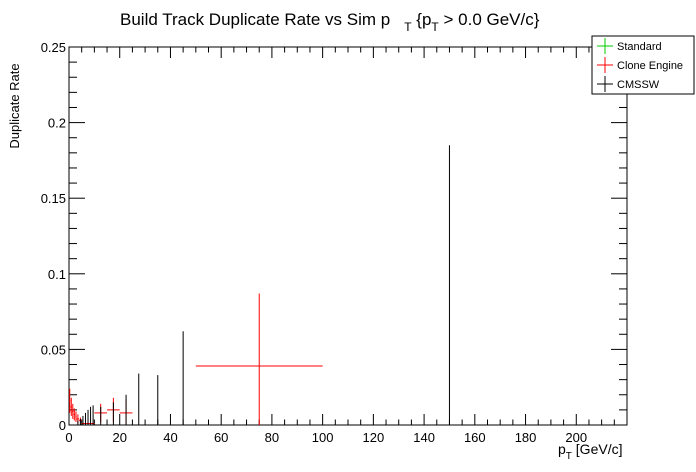  Describe the element at coordinates (374, 437) in the screenshot. I see `x-tick-label: 120` at that location.